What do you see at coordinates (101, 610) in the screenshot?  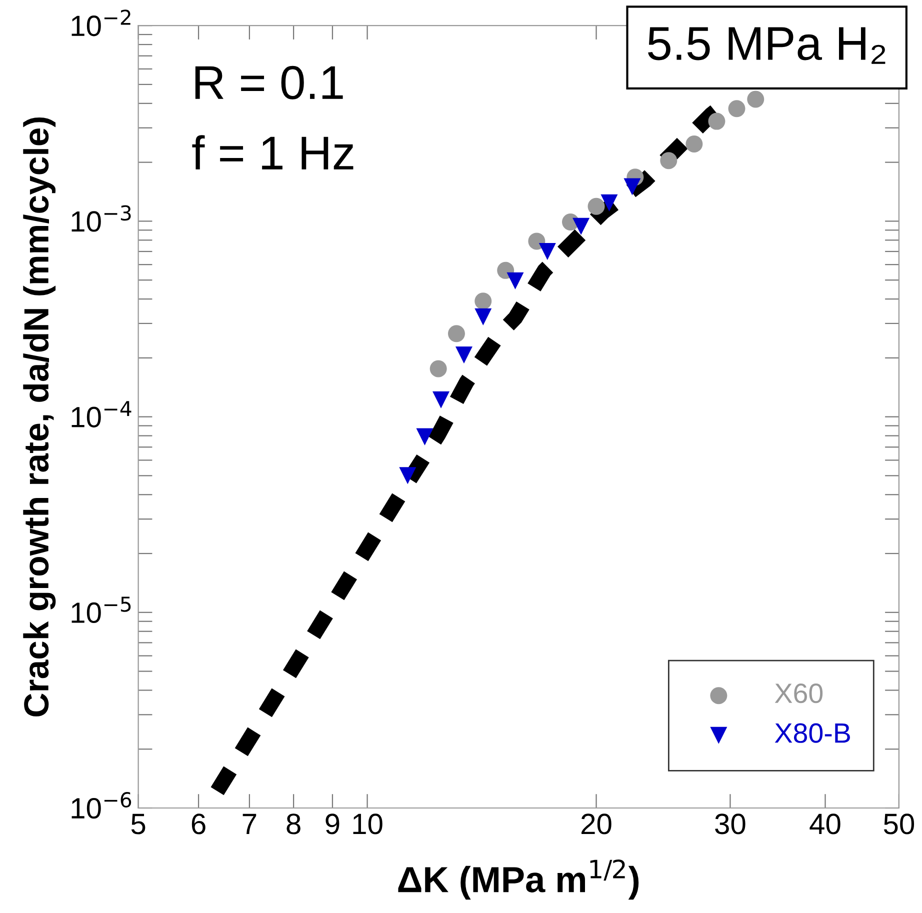 I see `y-tick-label: 10$^{−5}$` at bounding box center [101, 610].